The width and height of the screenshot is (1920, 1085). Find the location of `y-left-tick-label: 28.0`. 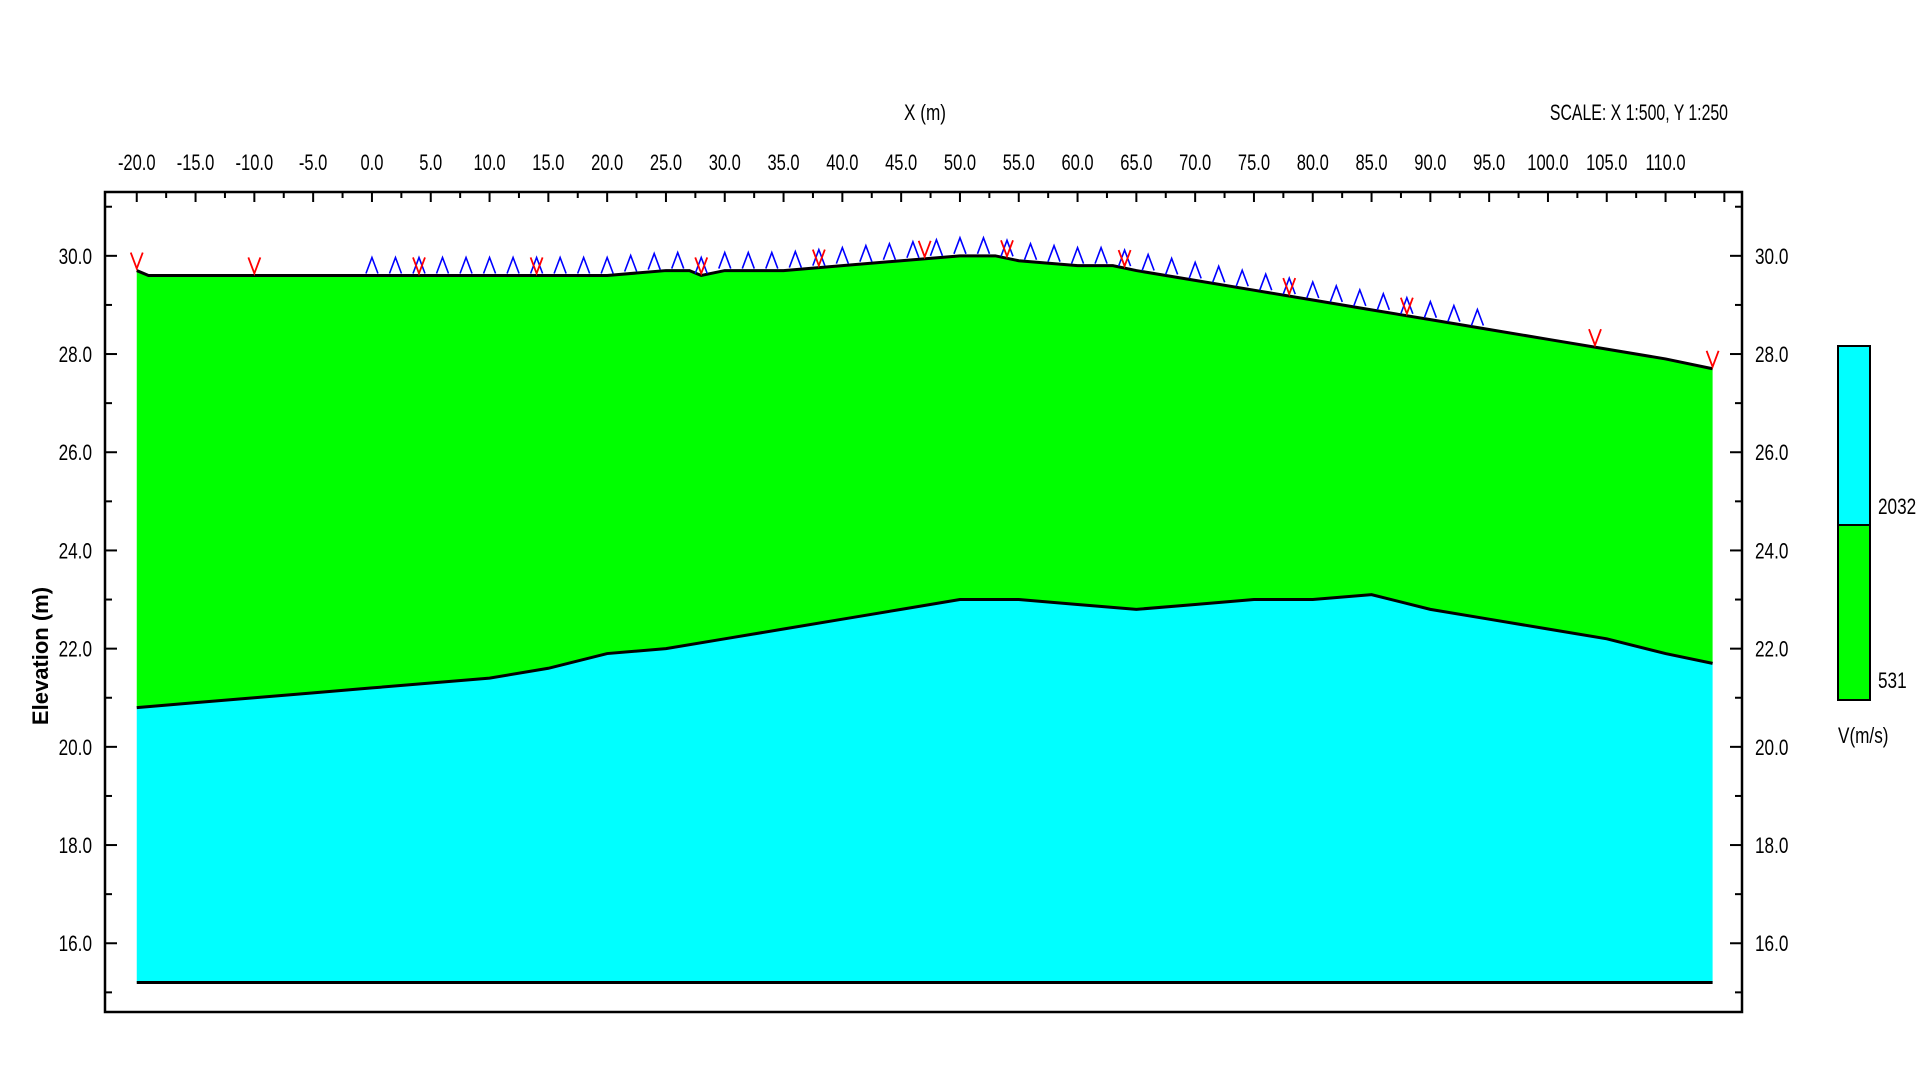

y-left-tick-label: 28.0 is located at coordinates (75, 355).